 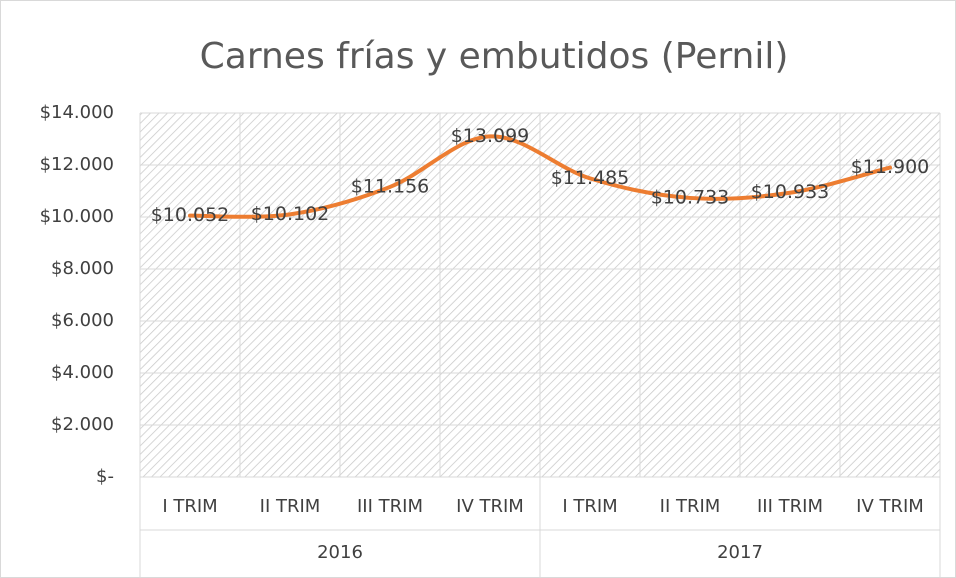 What do you see at coordinates (77, 164) in the screenshot?
I see `y-tick-label: $12.000` at bounding box center [77, 164].